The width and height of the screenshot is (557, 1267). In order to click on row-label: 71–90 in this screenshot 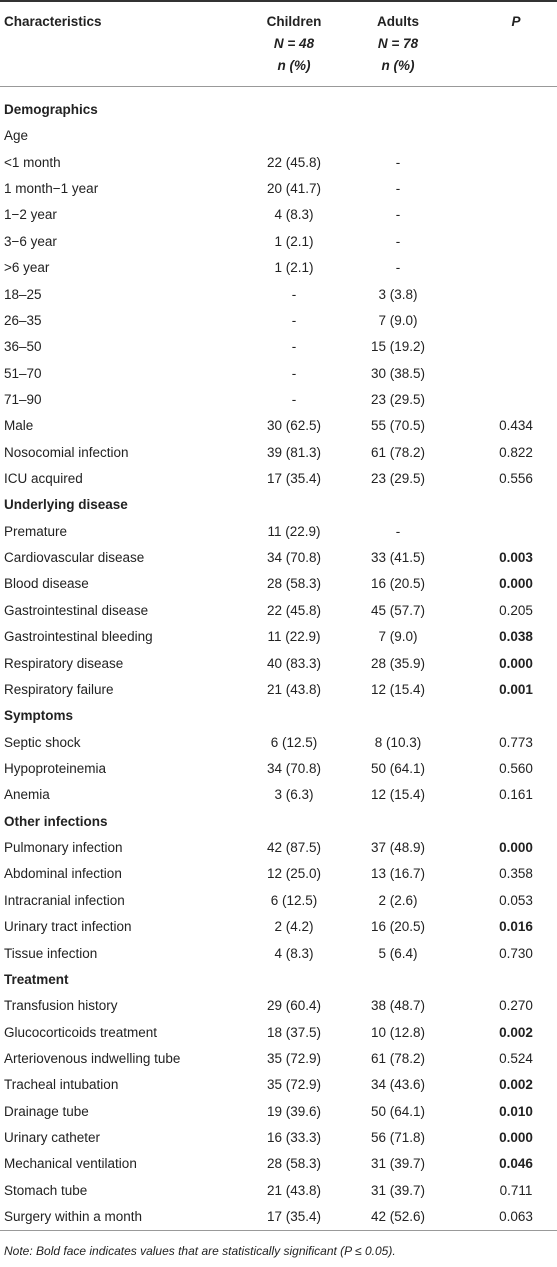, I will do `click(23, 399)`.